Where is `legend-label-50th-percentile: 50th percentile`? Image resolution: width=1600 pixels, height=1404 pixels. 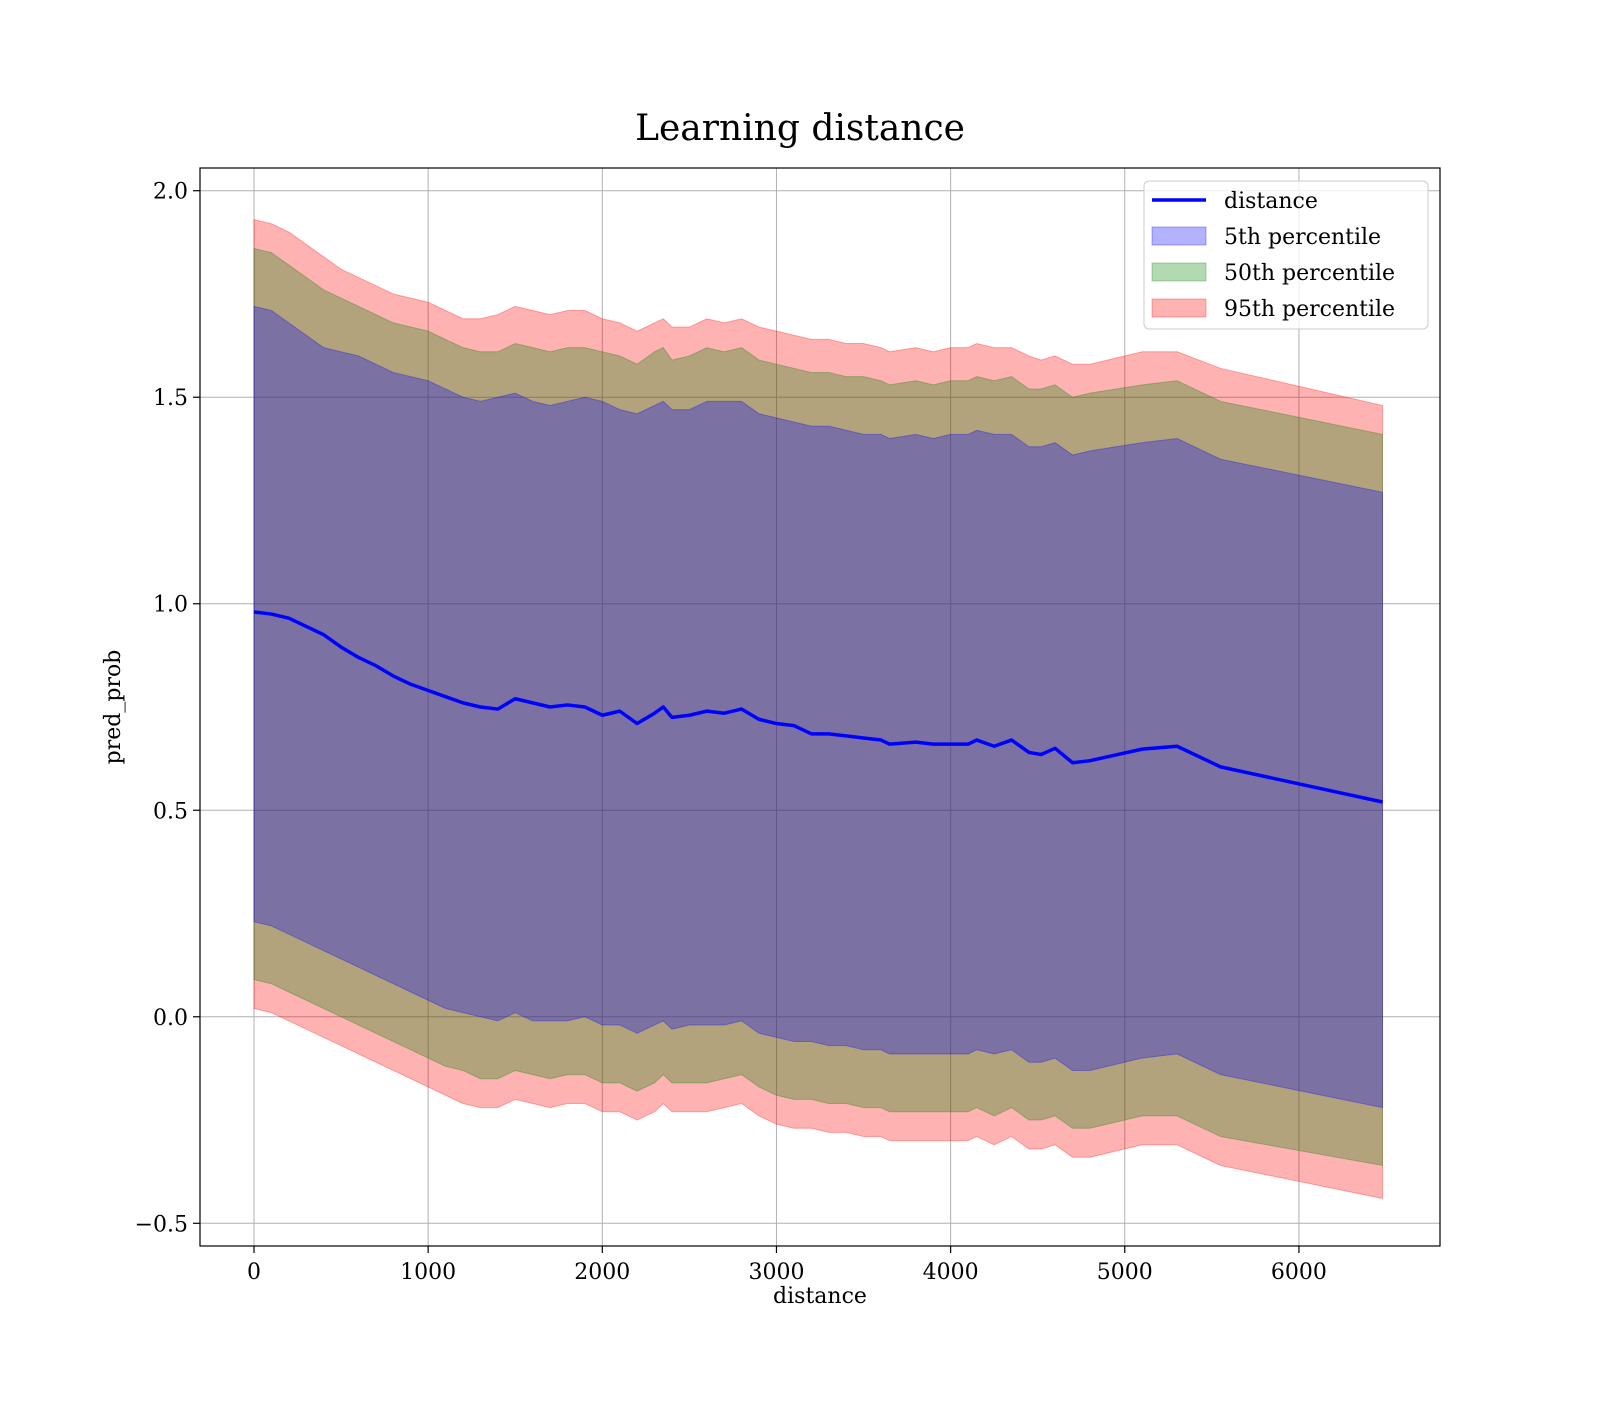 legend-label-50th-percentile: 50th percentile is located at coordinates (1309, 273).